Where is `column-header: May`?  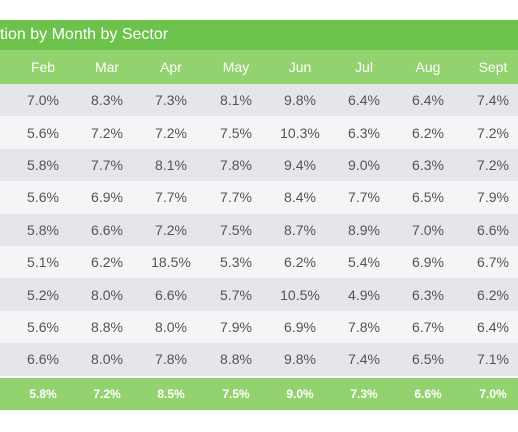 column-header: May is located at coordinates (236, 67).